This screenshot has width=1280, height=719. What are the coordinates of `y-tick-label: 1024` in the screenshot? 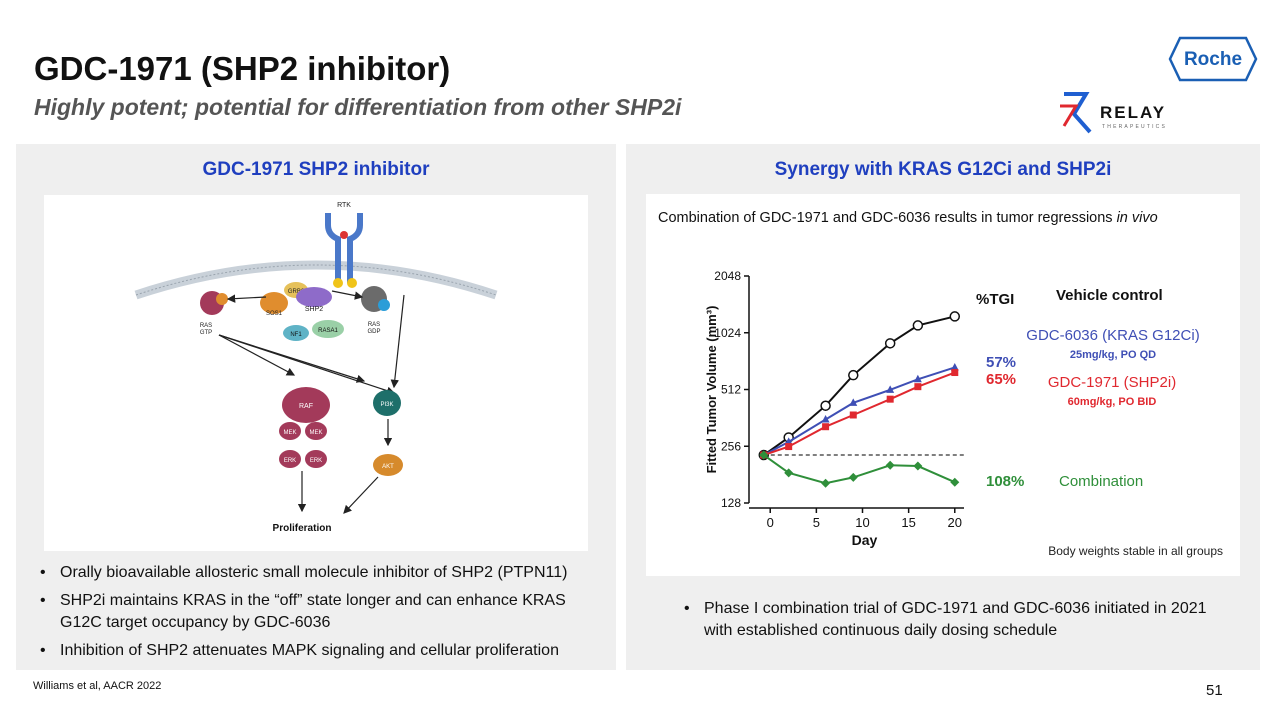 It's located at (727, 333).